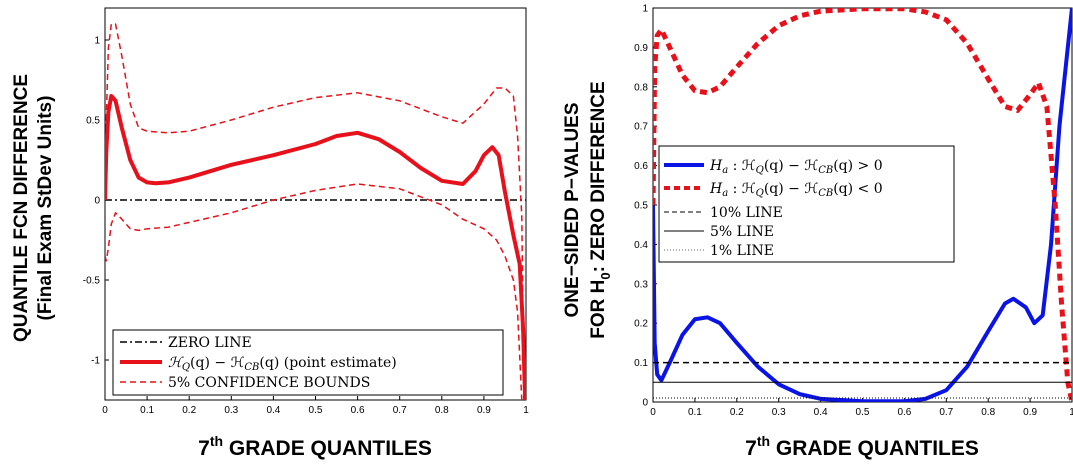  What do you see at coordinates (400, 410) in the screenshot?
I see `left-xtick-label: 0.7` at bounding box center [400, 410].